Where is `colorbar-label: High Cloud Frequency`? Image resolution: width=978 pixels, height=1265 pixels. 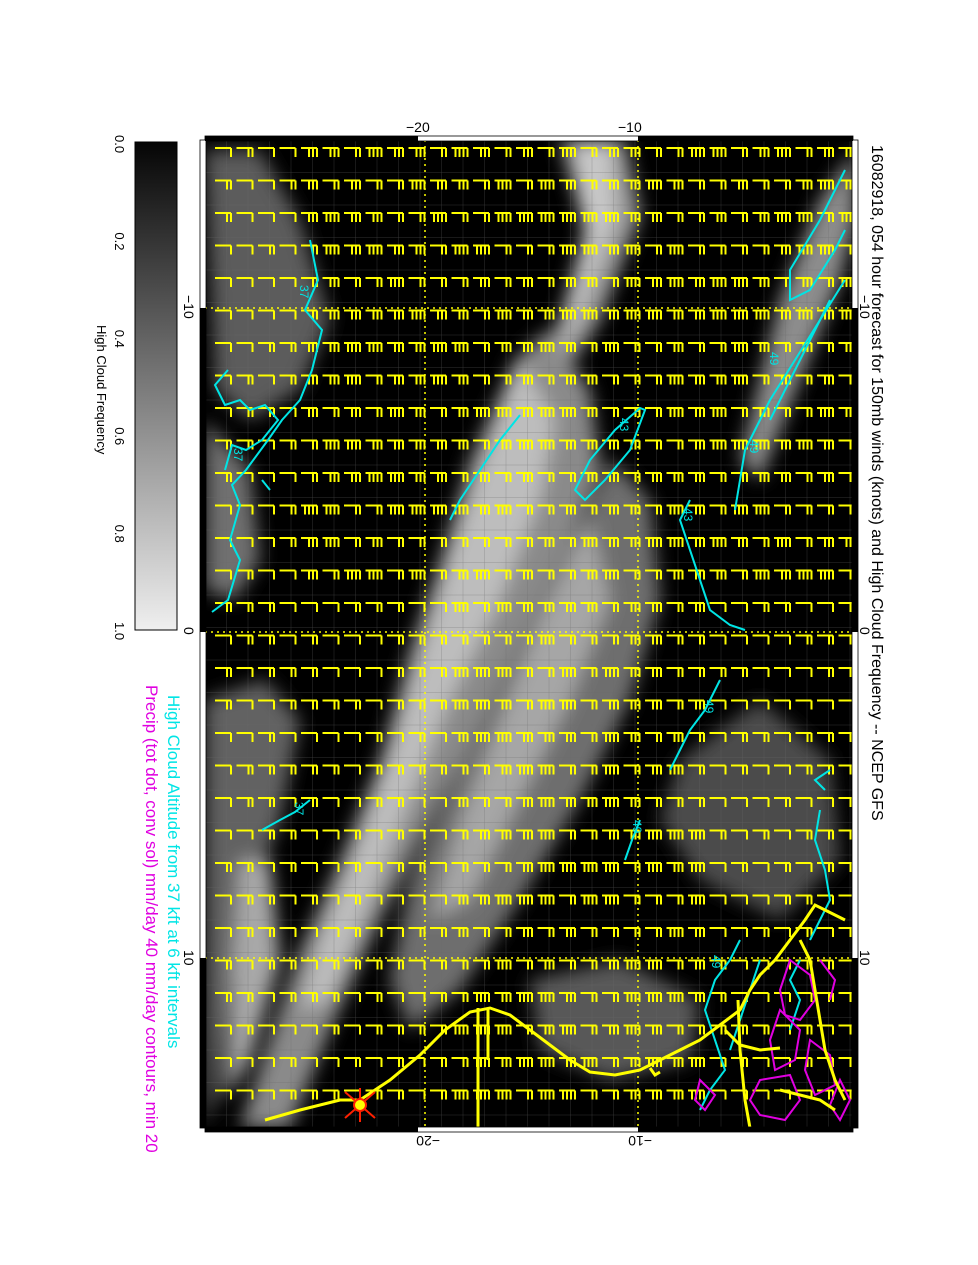
colorbar-label: High Cloud Frequency is located at coordinates (101, 390).